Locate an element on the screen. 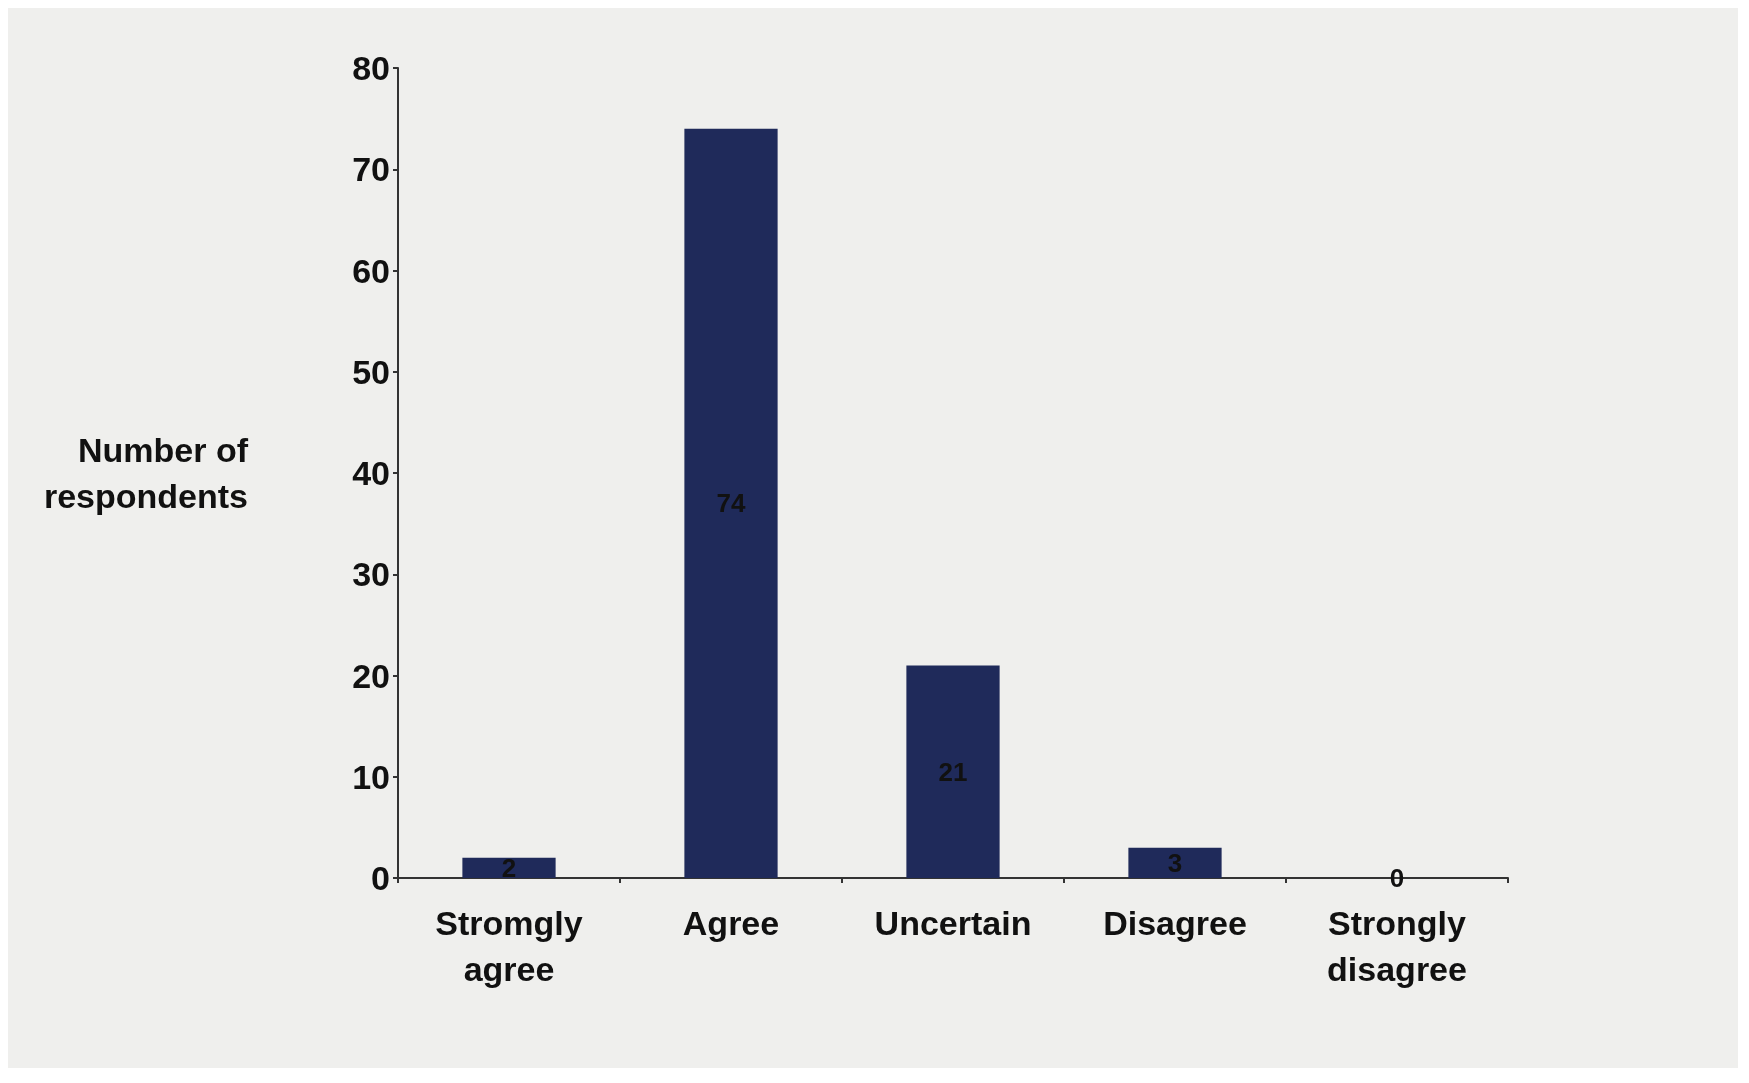 The height and width of the screenshot is (1083, 1749). data-label: 2 is located at coordinates (509, 867).